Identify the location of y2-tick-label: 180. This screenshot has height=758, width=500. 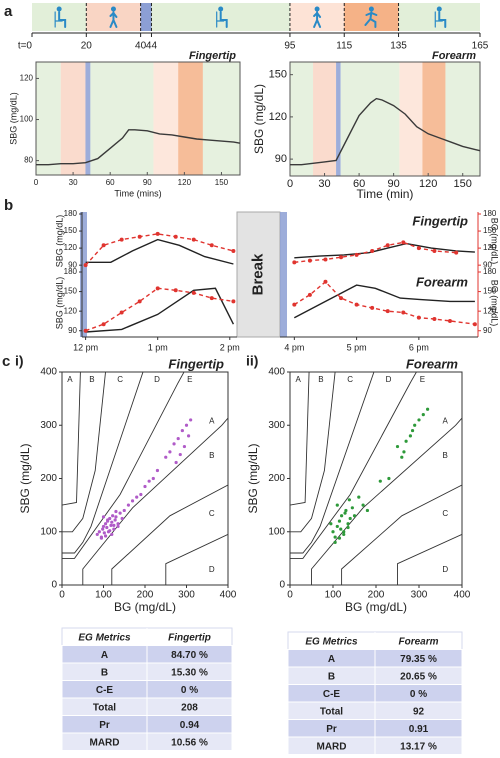
(490, 213).